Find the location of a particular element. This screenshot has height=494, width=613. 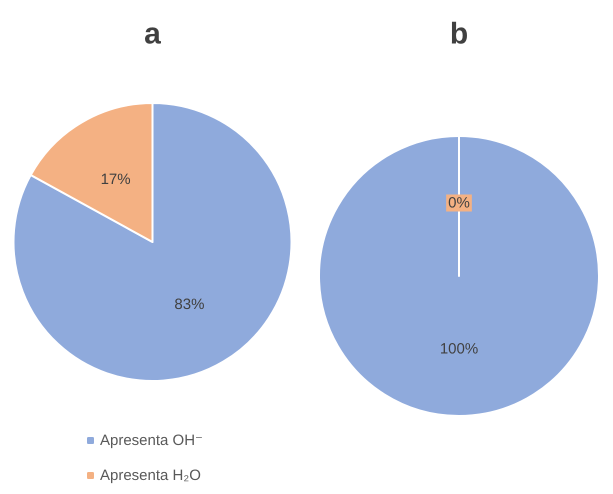

data-label: 83% is located at coordinates (189, 304).